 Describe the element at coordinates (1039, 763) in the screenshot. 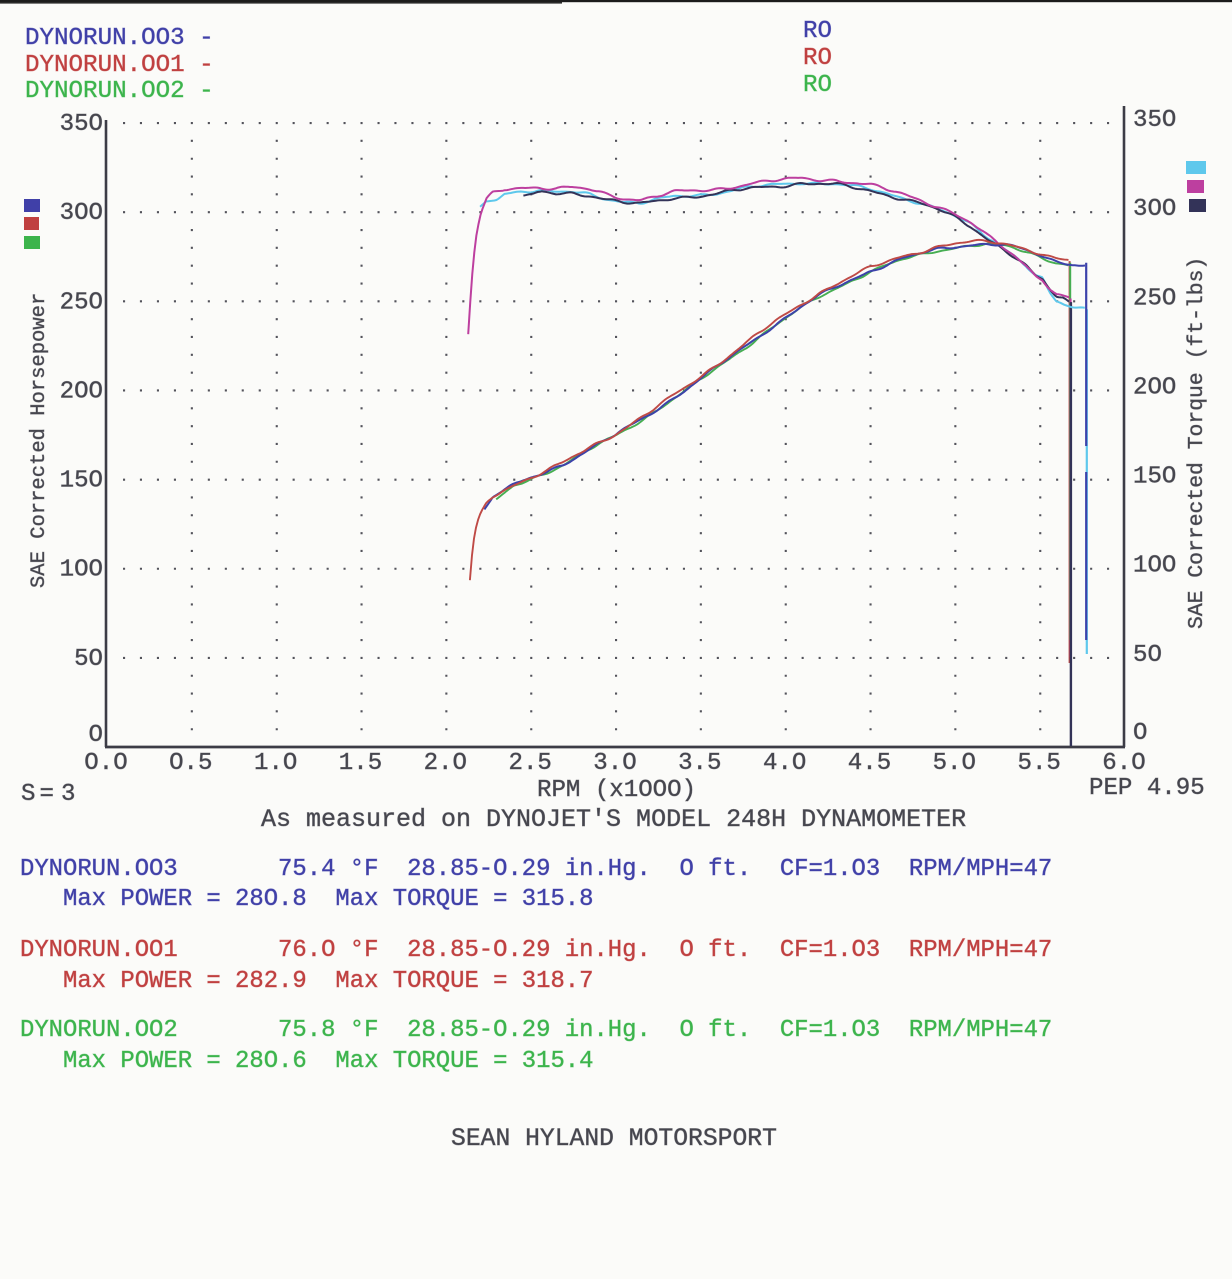

I see `svg-text: 5.5` at that location.